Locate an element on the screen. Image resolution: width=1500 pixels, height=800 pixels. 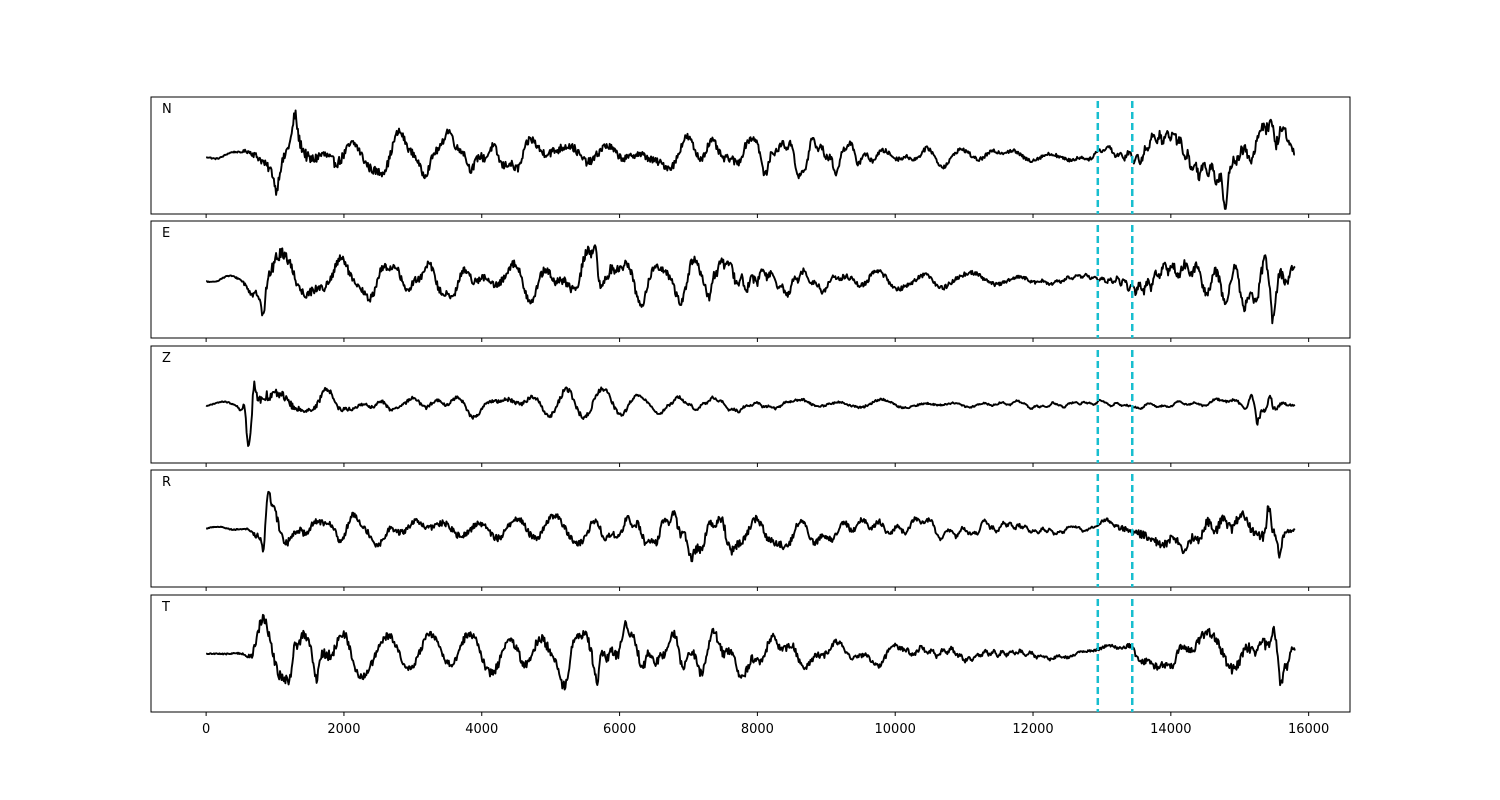
x-tick-label: 0 is located at coordinates (206, 729).